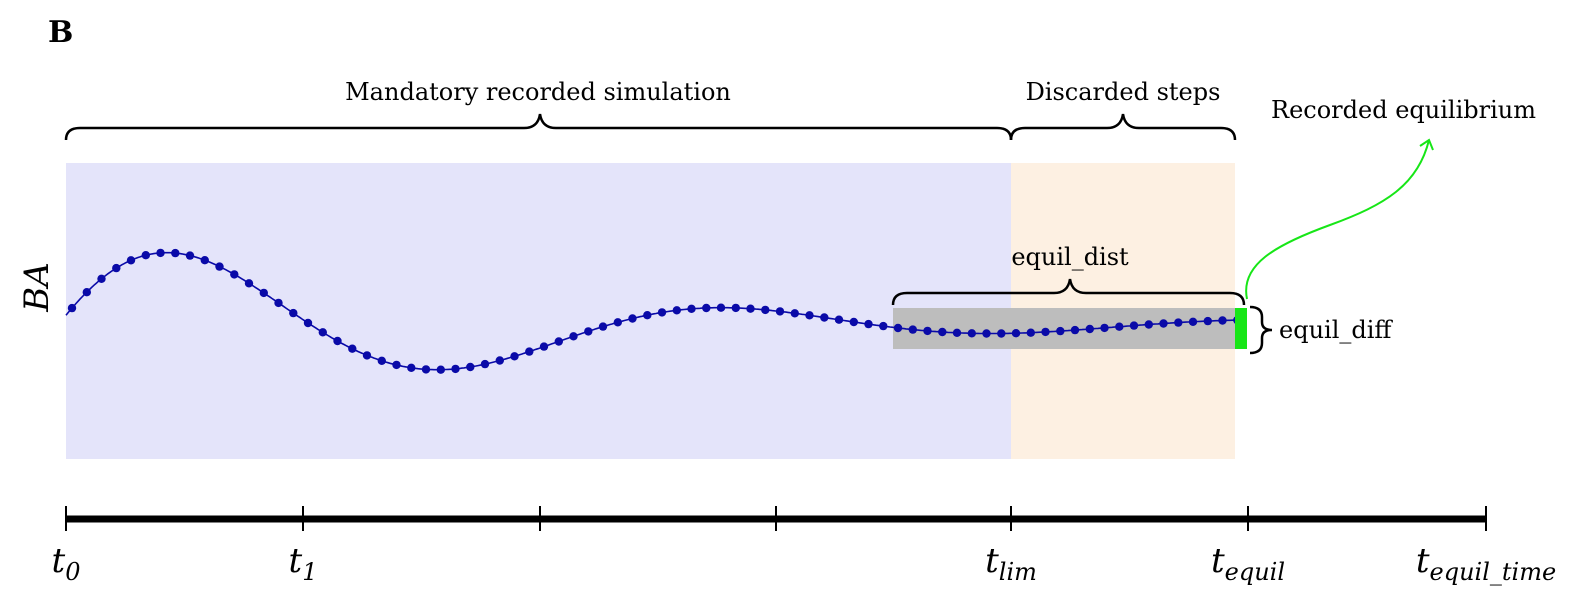  I want to click on y-axis-label: BA, so click(37, 287).